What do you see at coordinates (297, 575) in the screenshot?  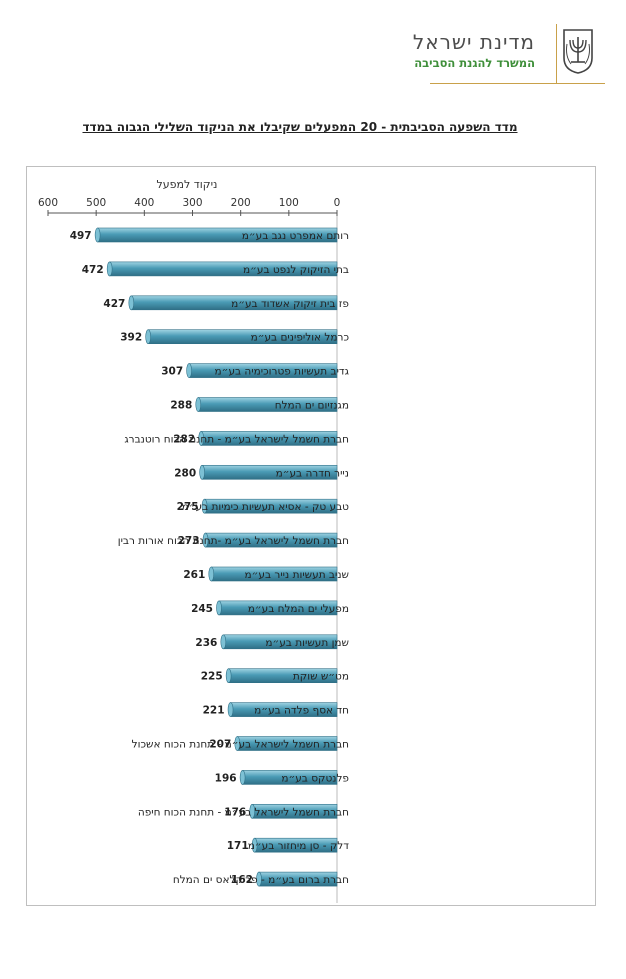 I see `category-label: שניב תעשיות נייר בע״מ` at bounding box center [297, 575].